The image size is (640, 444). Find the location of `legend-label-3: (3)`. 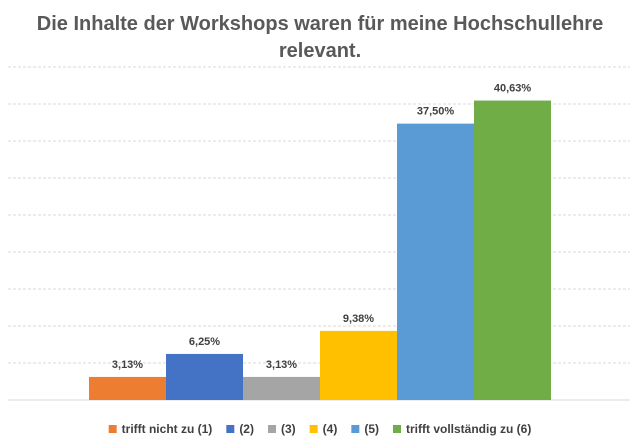

legend-label-3: (3) is located at coordinates (288, 429).